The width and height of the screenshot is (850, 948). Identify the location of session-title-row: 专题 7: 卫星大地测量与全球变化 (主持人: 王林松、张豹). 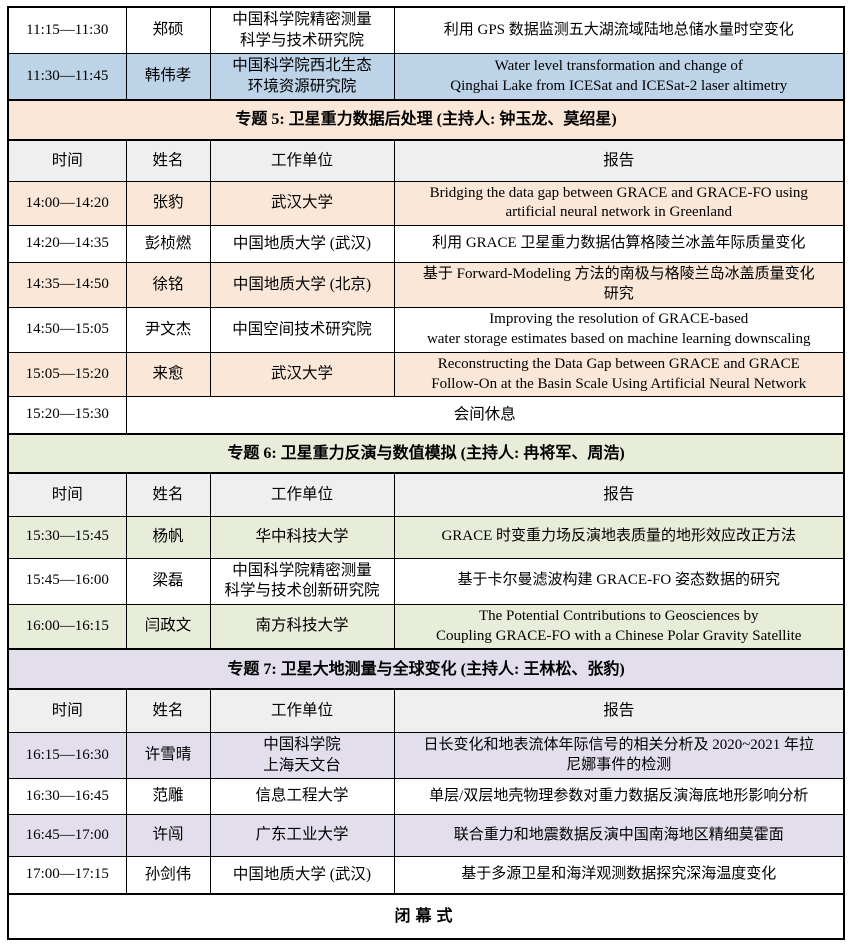
(426, 669).